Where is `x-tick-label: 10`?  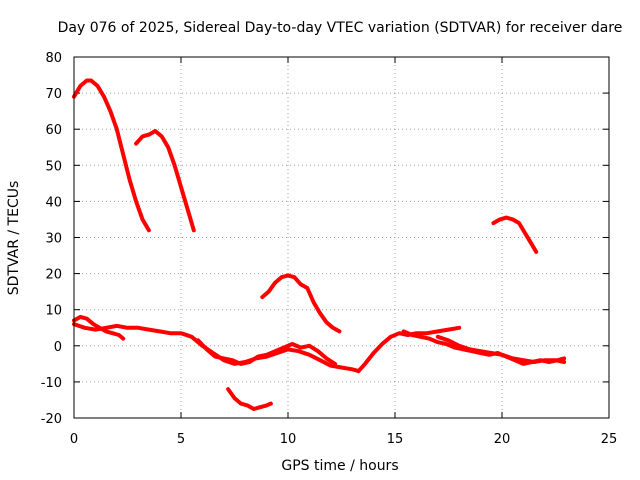
x-tick-label: 10 is located at coordinates (288, 439).